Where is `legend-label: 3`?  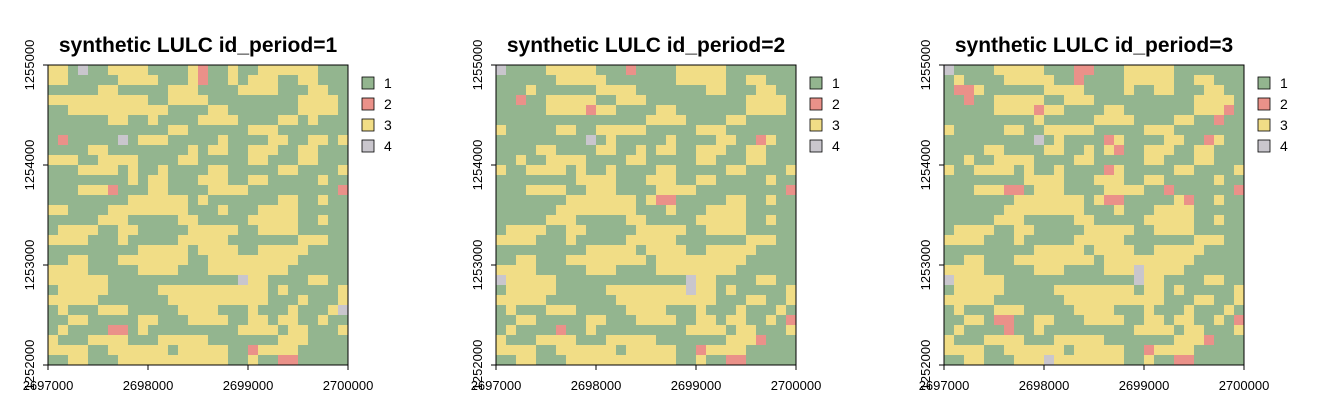 legend-label: 3 is located at coordinates (836, 125).